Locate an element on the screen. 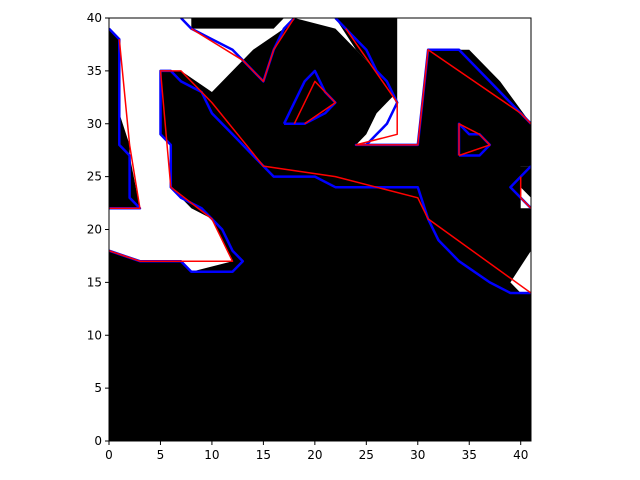 This screenshot has height=480, width=640. y-tick-label: 20 is located at coordinates (94, 230).